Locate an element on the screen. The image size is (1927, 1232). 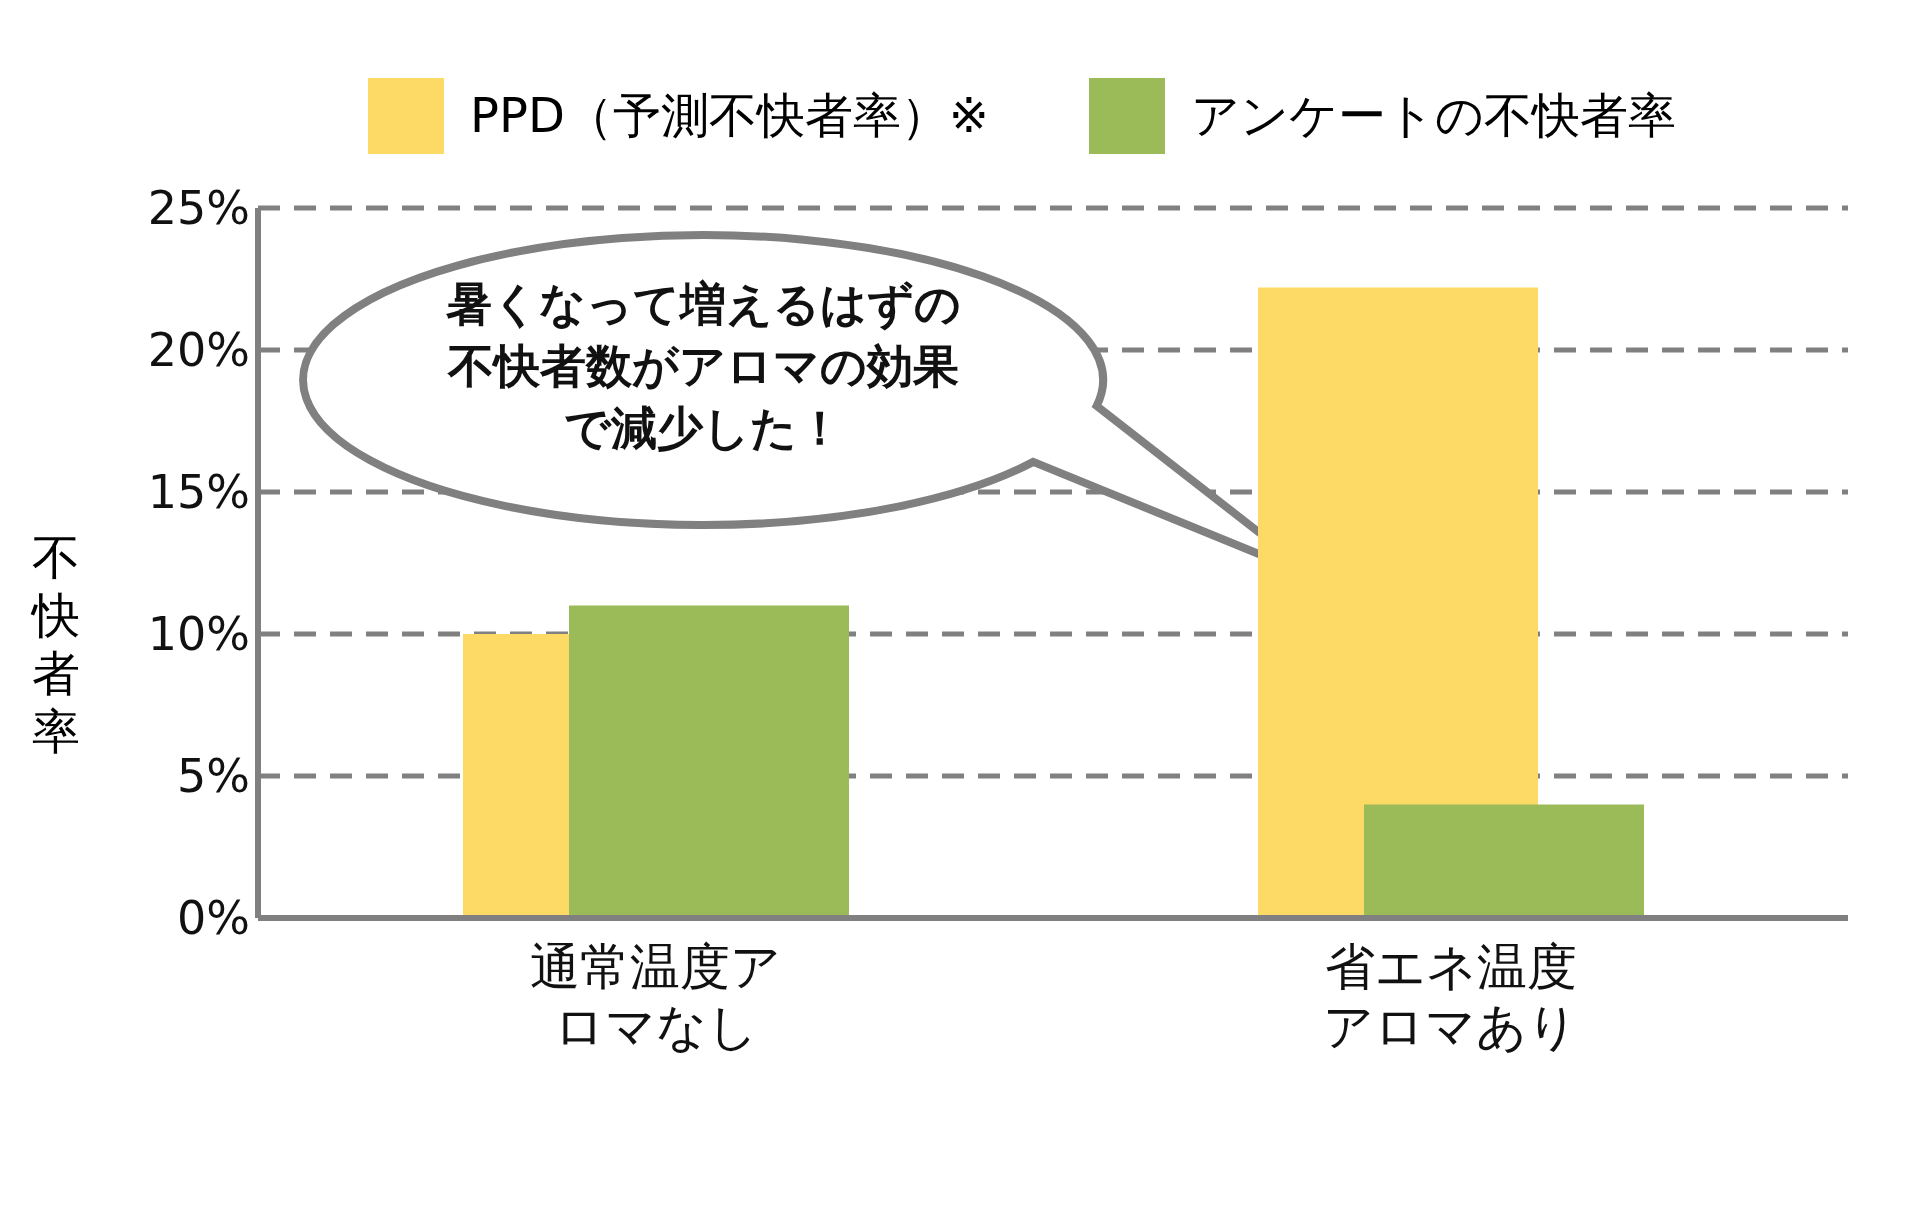
legend-label: アンケートの不快者率 is located at coordinates (1434, 115).